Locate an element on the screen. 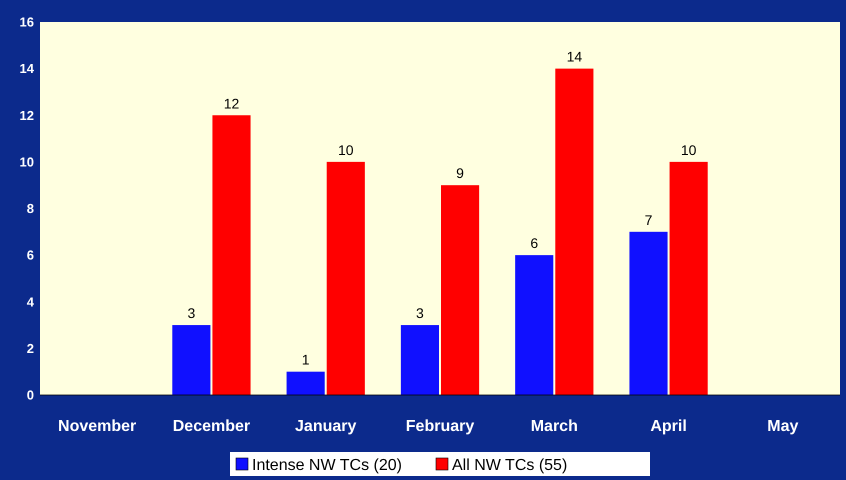 The width and height of the screenshot is (846, 480). data-label: 7 is located at coordinates (648, 220).